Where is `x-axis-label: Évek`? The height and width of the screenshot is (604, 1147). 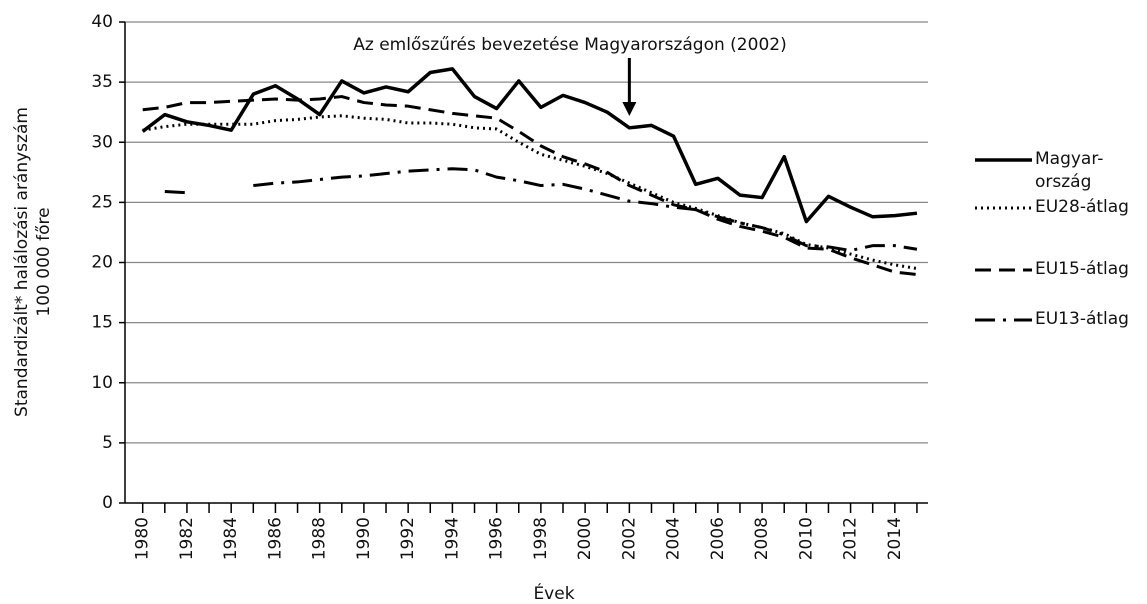
x-axis-label: Évek is located at coordinates (553, 593).